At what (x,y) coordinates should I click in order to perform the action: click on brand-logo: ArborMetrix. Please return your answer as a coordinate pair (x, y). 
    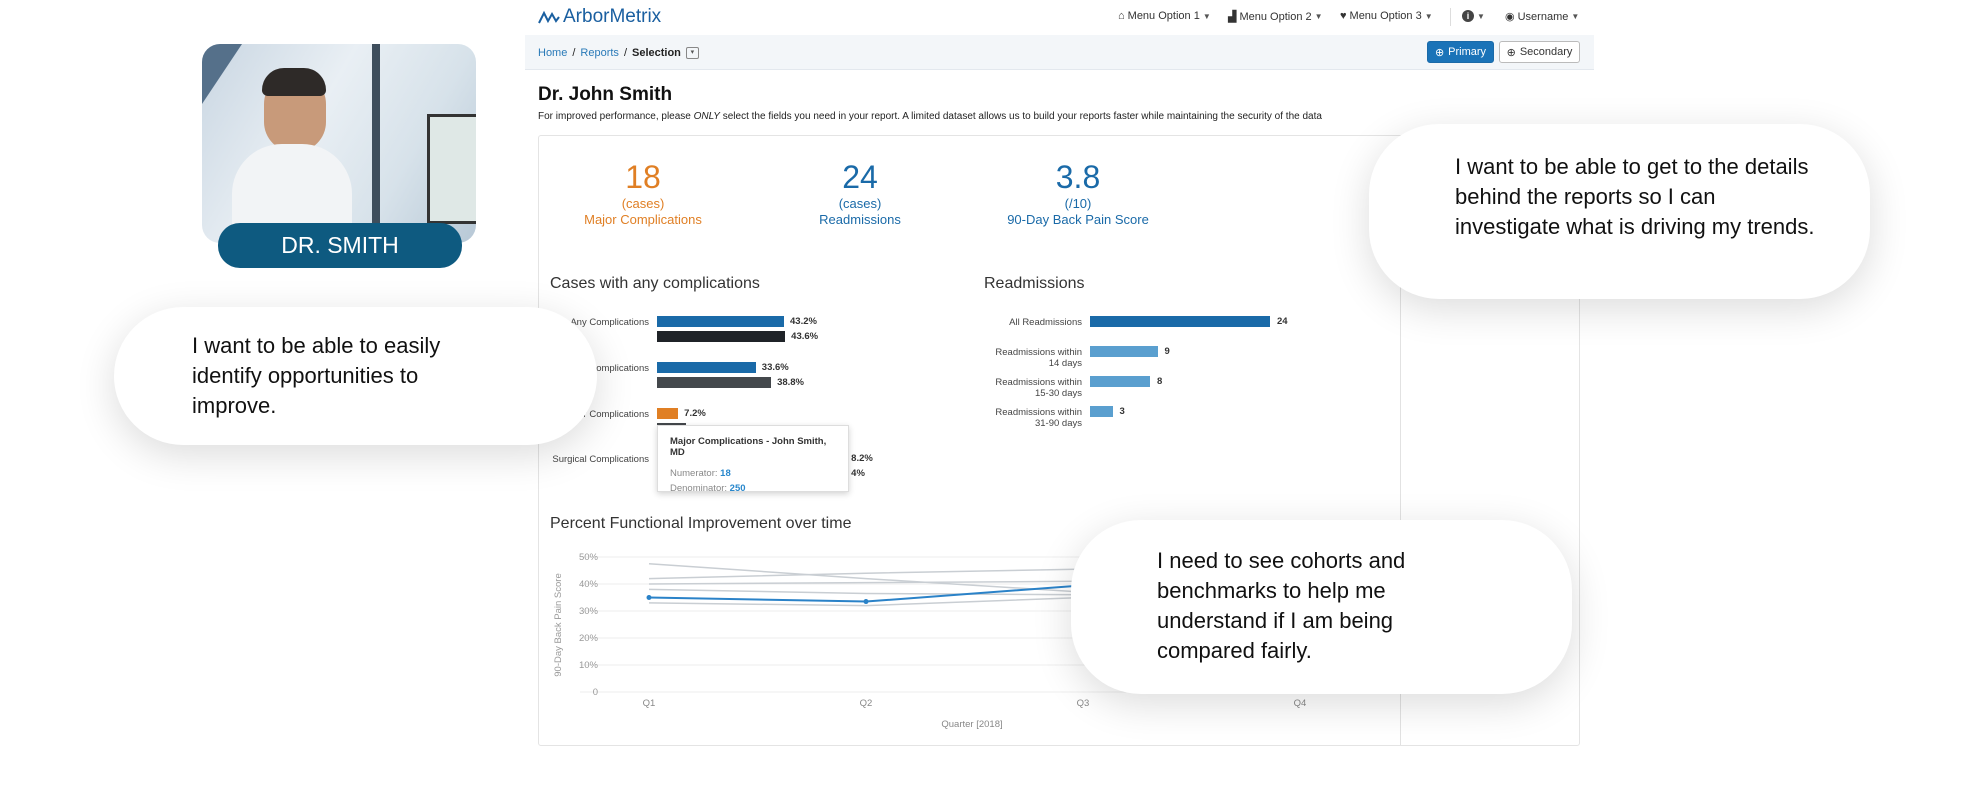
    Looking at the image, I should click on (599, 17).